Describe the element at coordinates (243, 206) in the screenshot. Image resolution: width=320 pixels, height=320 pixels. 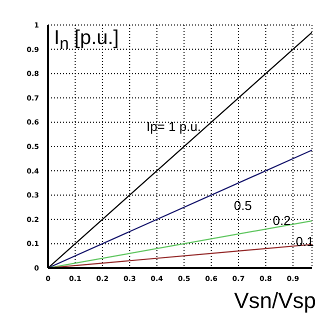
I see `annotation: 0.5` at that location.